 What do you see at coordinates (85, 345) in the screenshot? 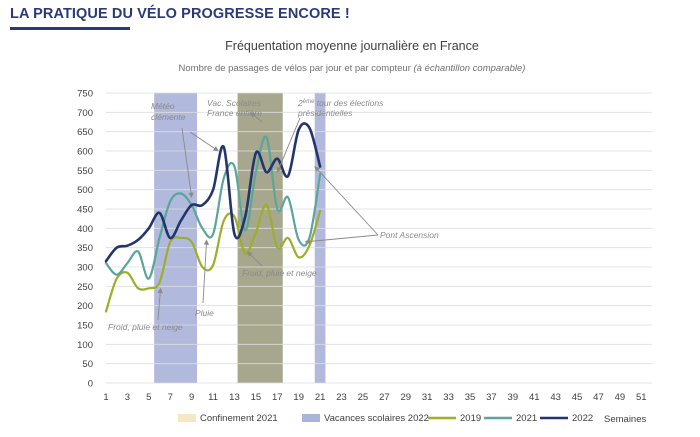
I see `y-tick-label: 100` at bounding box center [85, 345].